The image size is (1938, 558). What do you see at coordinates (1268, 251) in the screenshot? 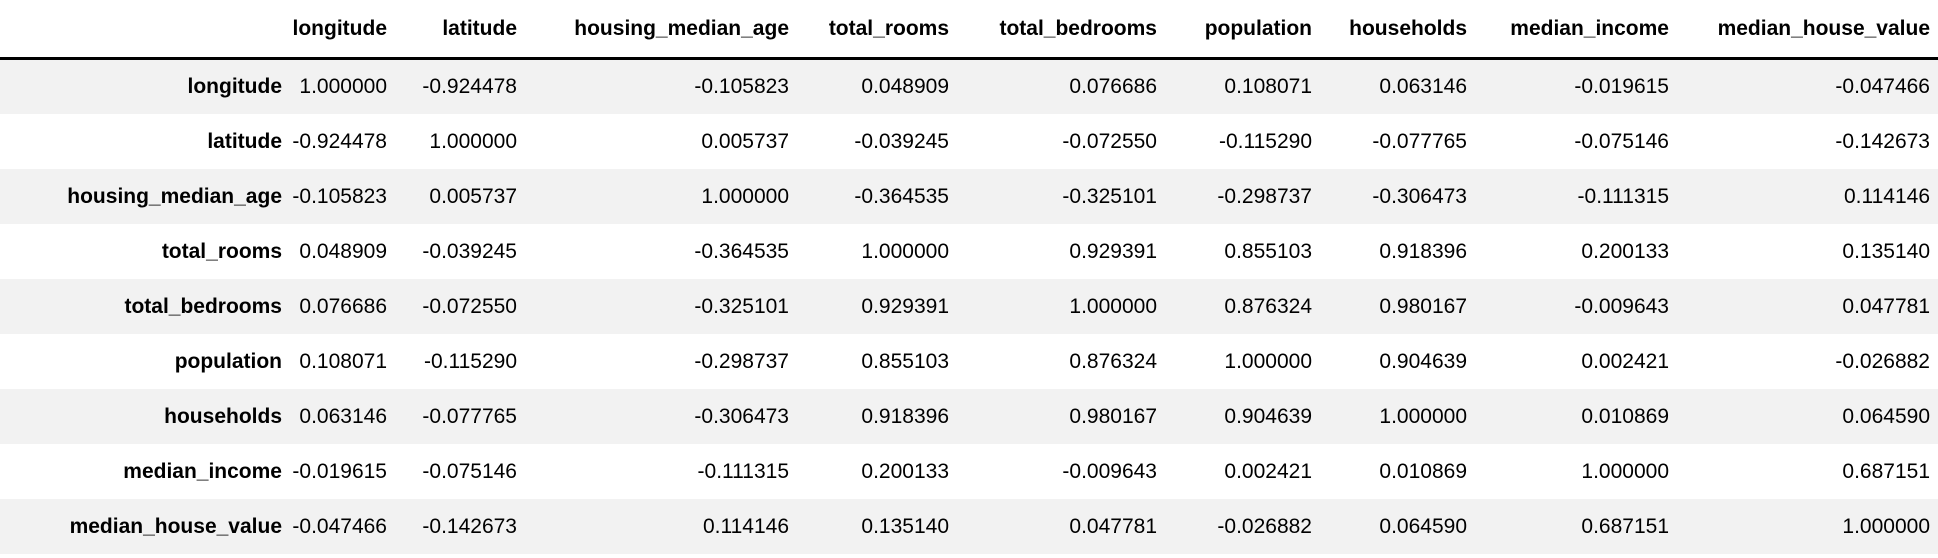
I see `corr-cell: 0.855103` at bounding box center [1268, 251].